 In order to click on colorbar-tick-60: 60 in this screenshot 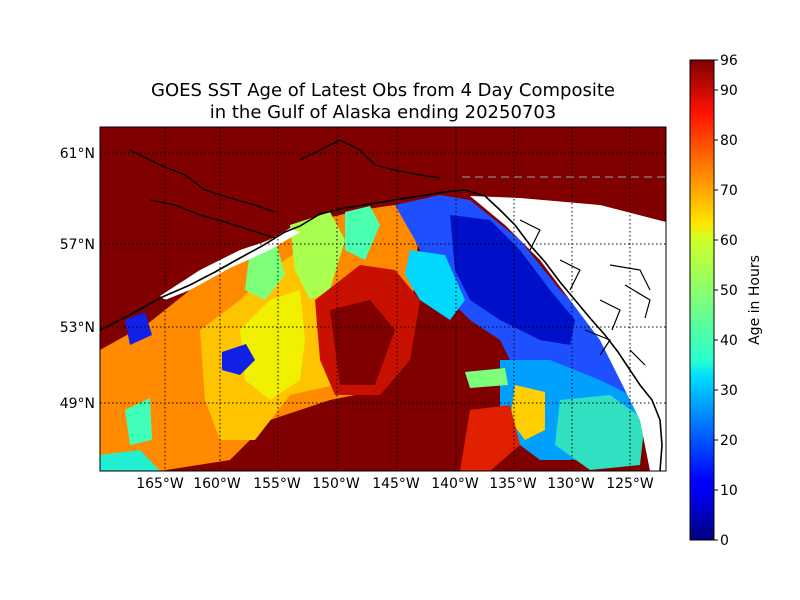, I will do `click(729, 241)`.